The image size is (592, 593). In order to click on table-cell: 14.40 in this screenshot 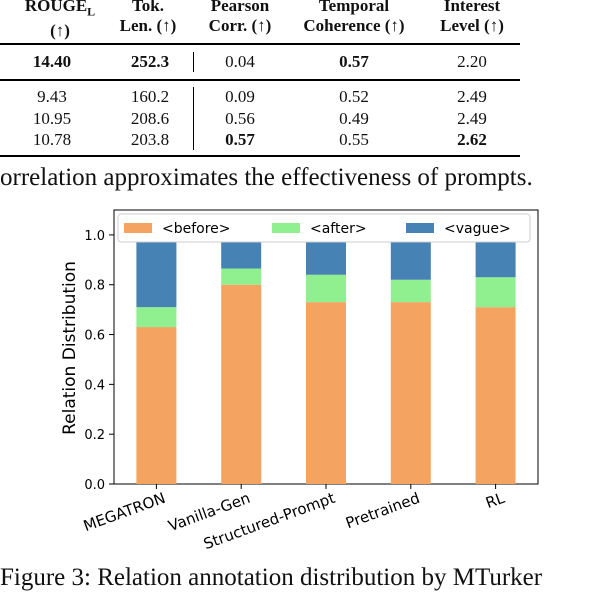, I will do `click(52, 61)`.